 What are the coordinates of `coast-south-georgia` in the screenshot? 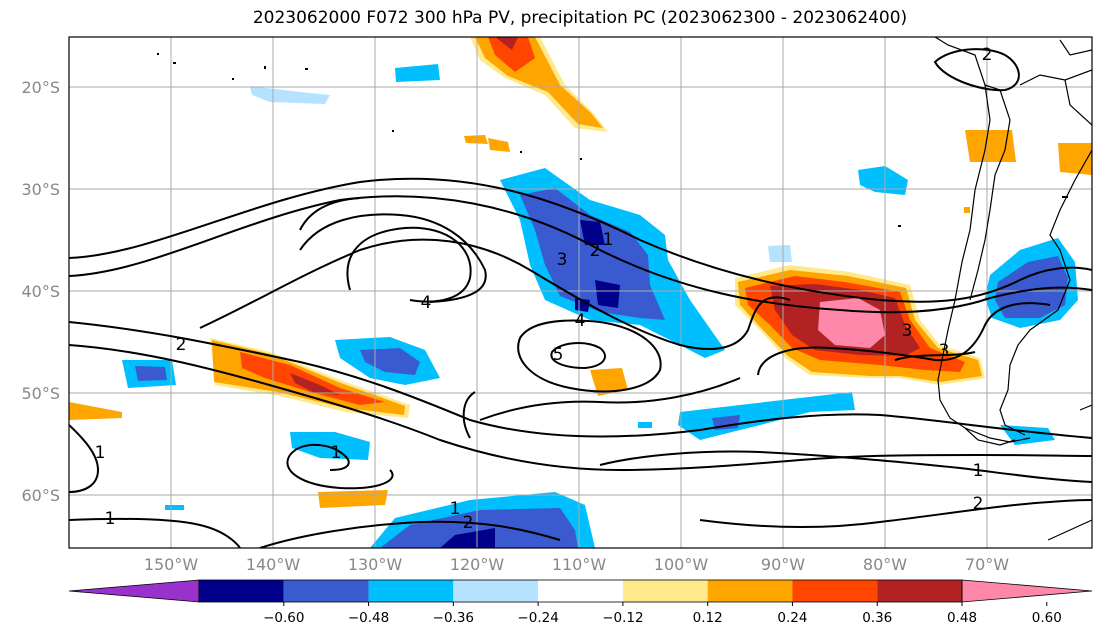 It's located at (1069, 530).